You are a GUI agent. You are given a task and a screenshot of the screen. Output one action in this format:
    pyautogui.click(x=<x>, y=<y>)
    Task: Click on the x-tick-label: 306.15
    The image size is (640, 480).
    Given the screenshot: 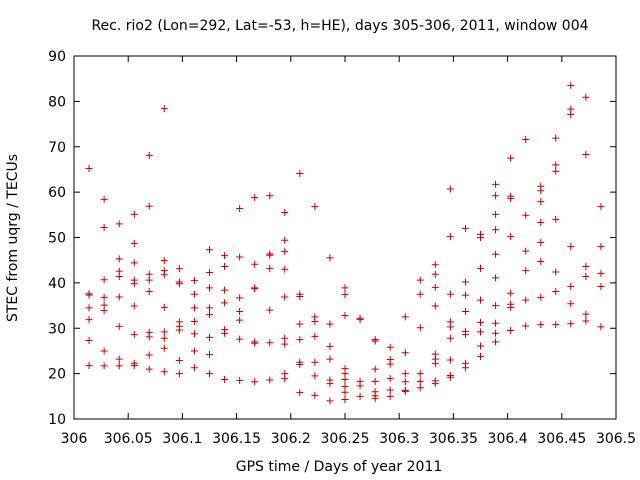 What is the action you would take?
    pyautogui.click(x=236, y=439)
    